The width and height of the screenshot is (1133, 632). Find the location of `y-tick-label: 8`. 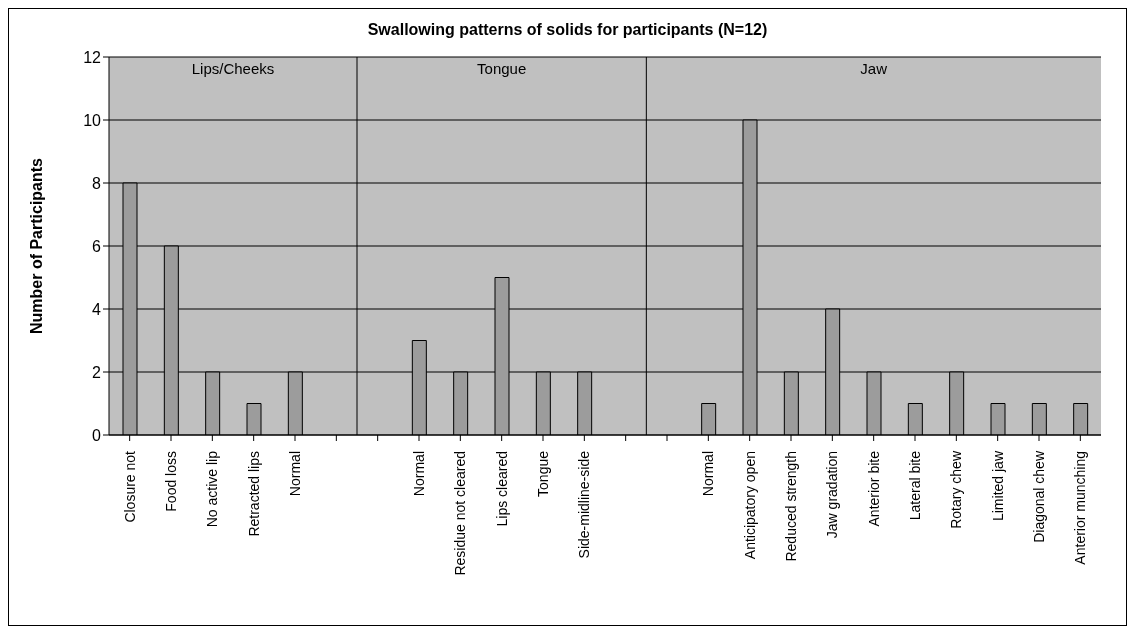

y-tick-label: 8 is located at coordinates (97, 183).